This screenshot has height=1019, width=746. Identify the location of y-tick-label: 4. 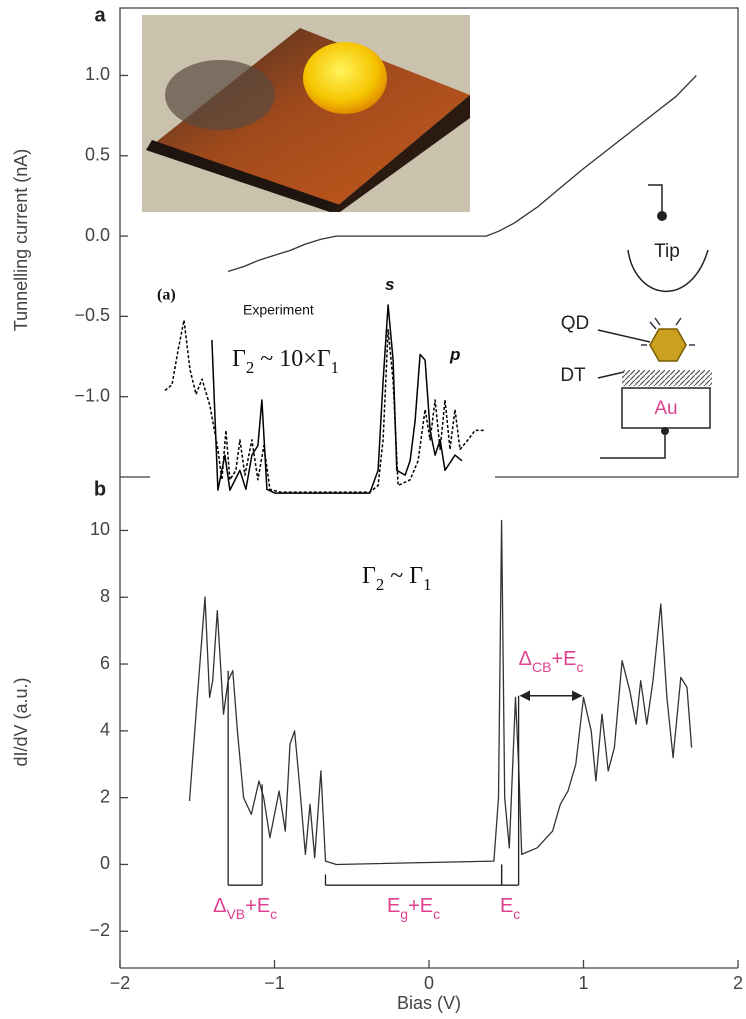
(105, 730).